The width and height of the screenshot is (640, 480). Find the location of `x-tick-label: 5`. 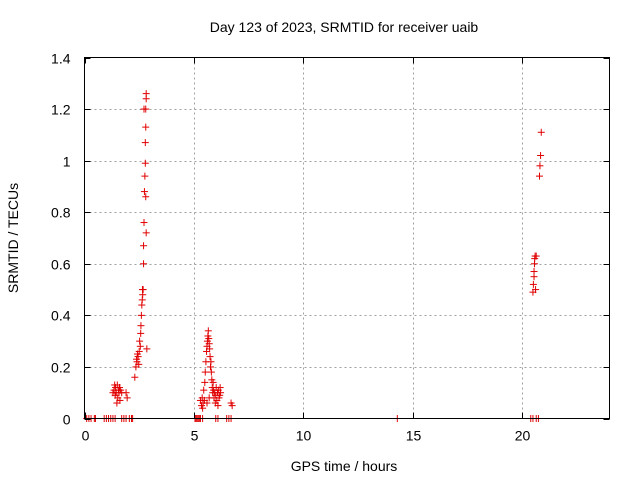

x-tick-label: 5 is located at coordinates (195, 436).